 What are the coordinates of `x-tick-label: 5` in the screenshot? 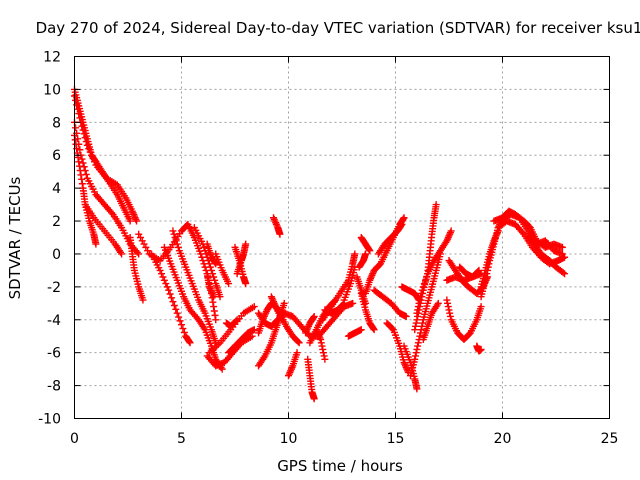 It's located at (181, 439).